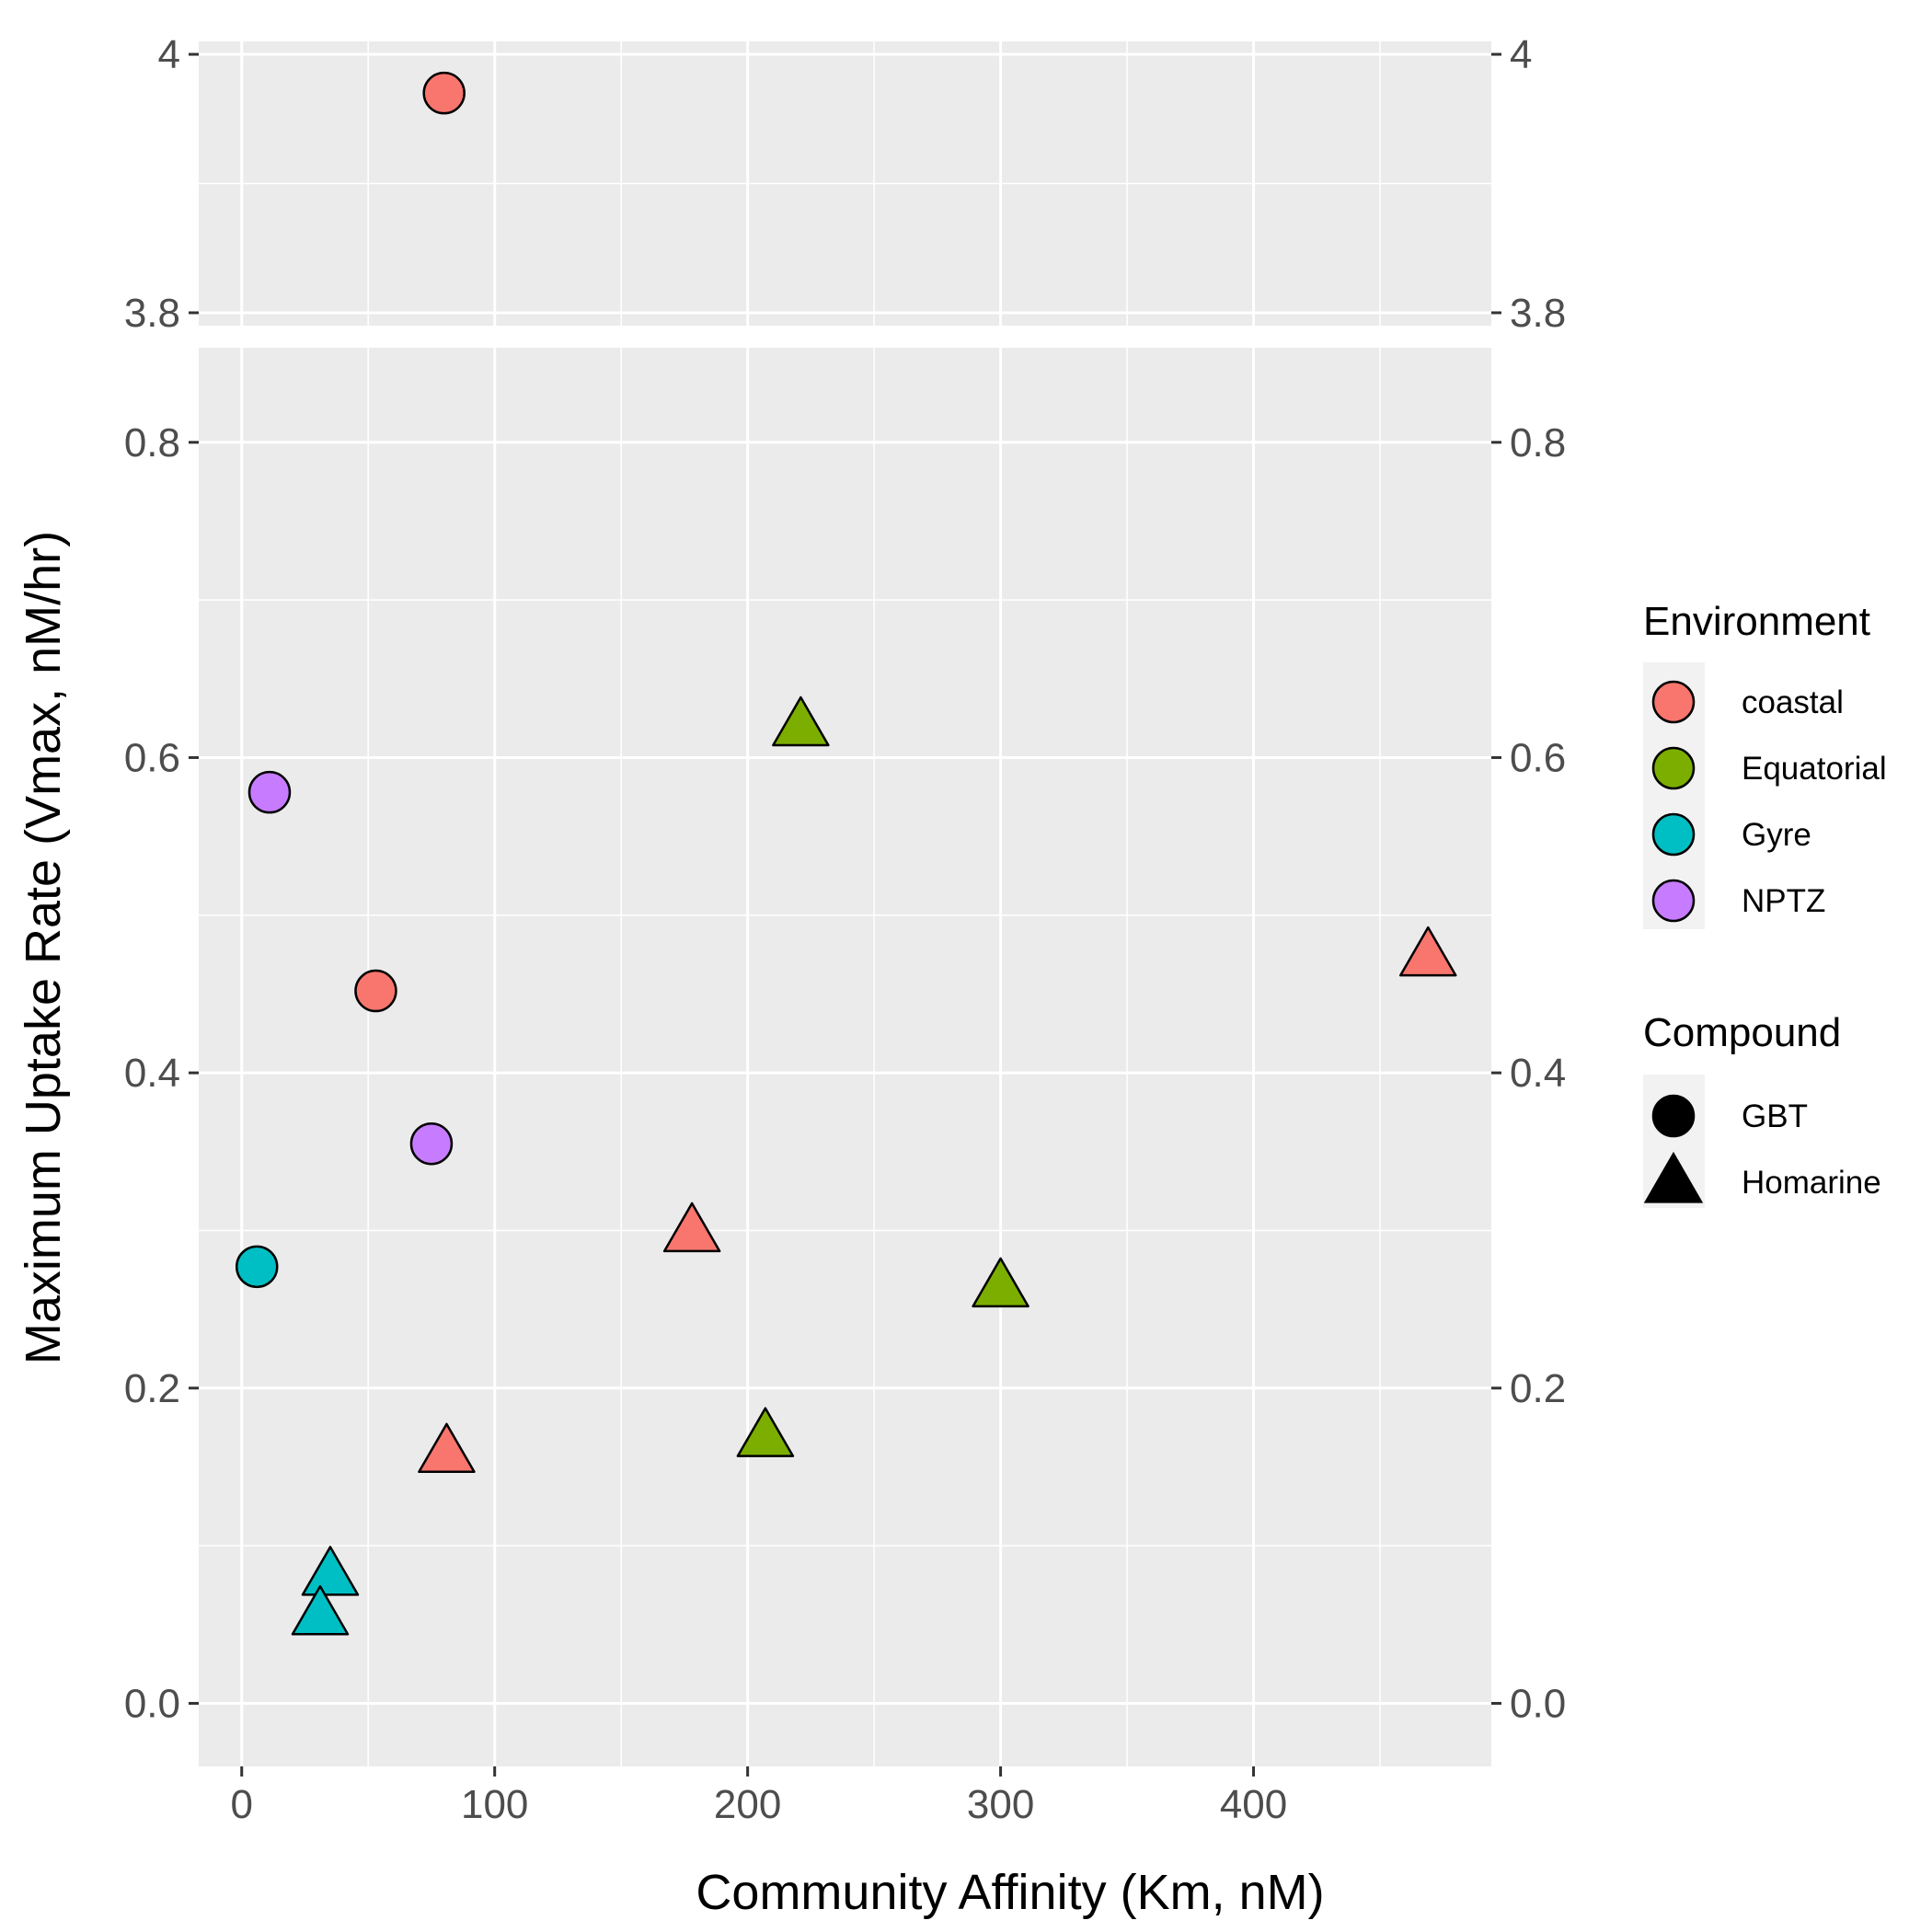 Image resolution: width=1932 pixels, height=1932 pixels. What do you see at coordinates (747, 1804) in the screenshot?
I see `x-tick-label: 200` at bounding box center [747, 1804].